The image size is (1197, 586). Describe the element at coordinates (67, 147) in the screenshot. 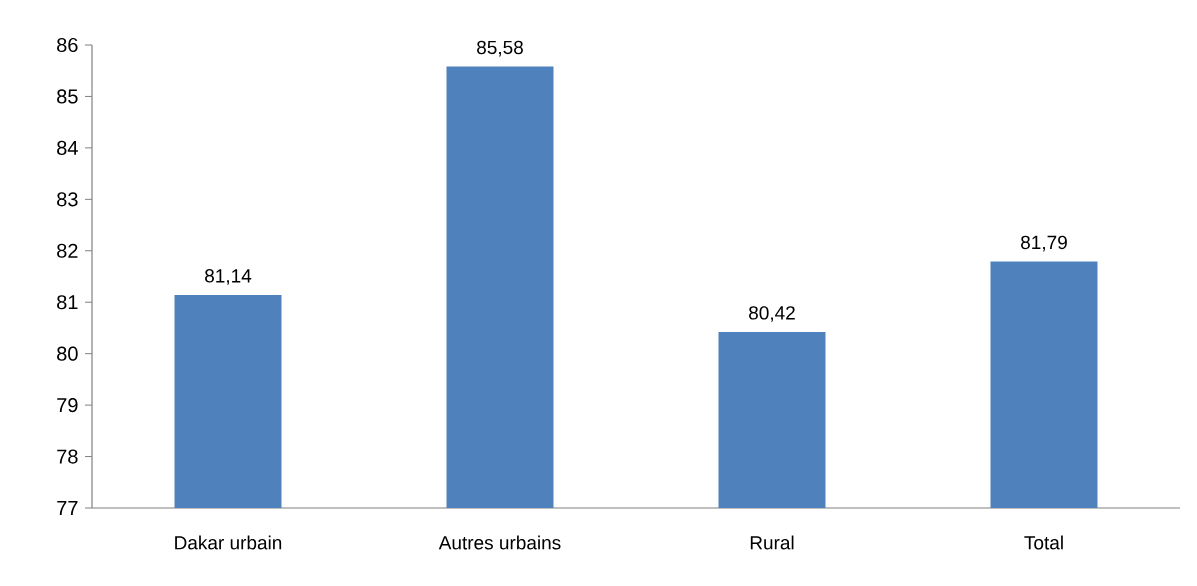

I see `y-tick-label: 84` at that location.